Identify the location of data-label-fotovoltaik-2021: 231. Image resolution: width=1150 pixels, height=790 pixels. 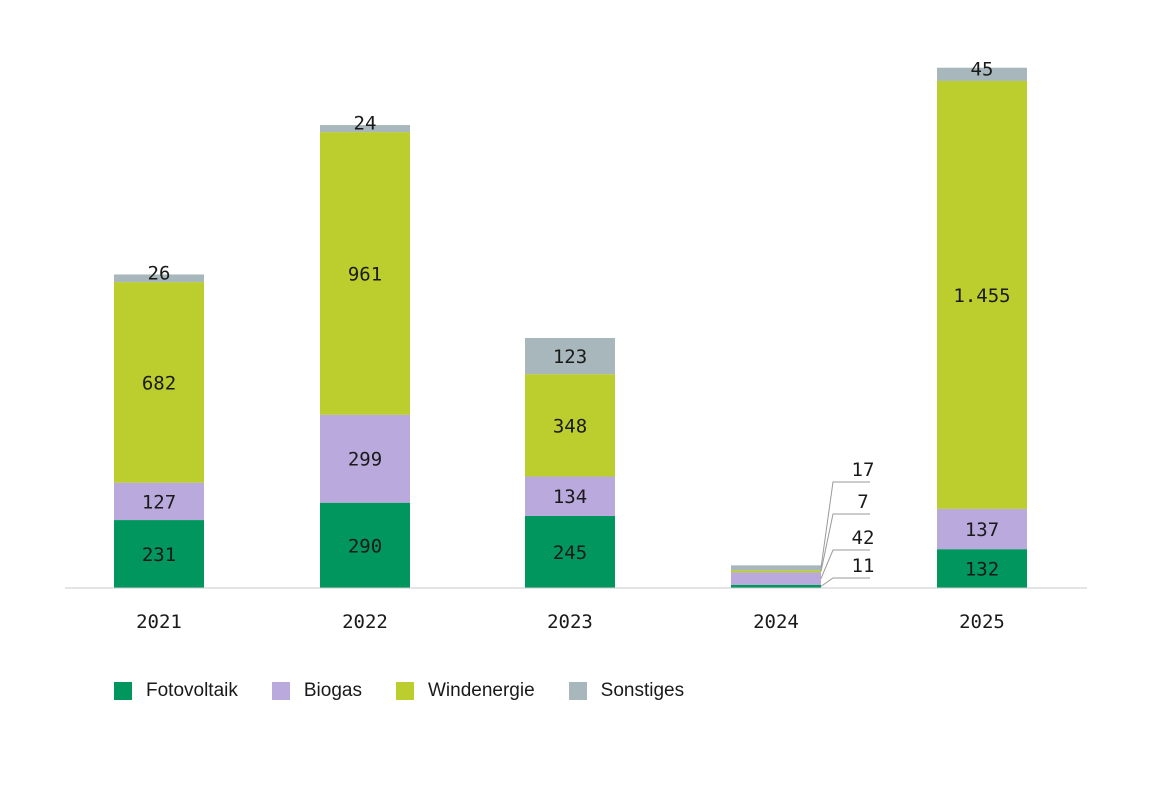
(159, 555).